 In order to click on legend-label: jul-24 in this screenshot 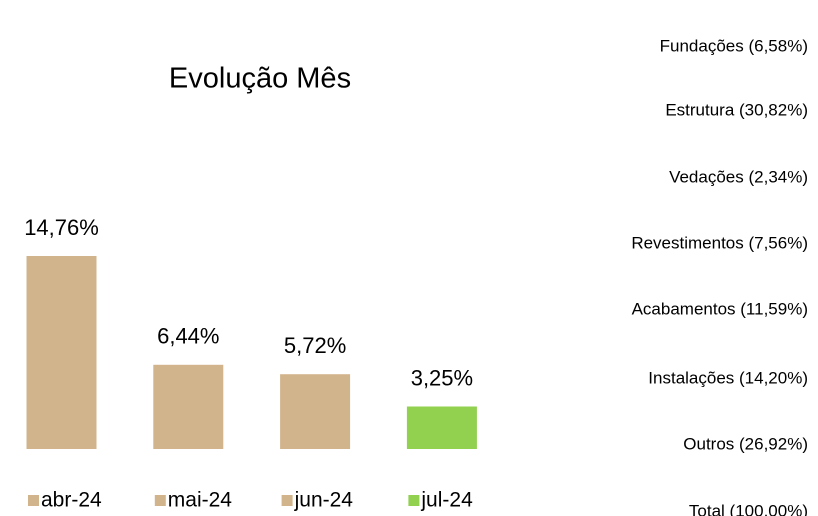, I will do `click(446, 500)`.